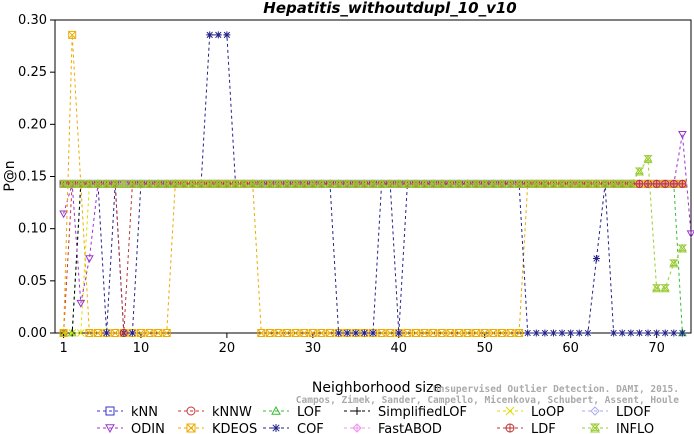  I want to click on x-tick-label: 50, so click(484, 348).